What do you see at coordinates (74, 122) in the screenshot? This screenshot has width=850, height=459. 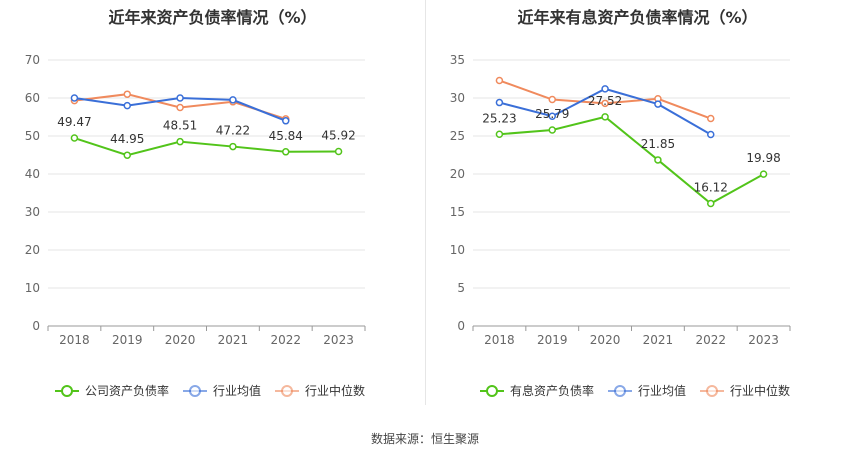 I see `data-label: 49.47` at bounding box center [74, 122].